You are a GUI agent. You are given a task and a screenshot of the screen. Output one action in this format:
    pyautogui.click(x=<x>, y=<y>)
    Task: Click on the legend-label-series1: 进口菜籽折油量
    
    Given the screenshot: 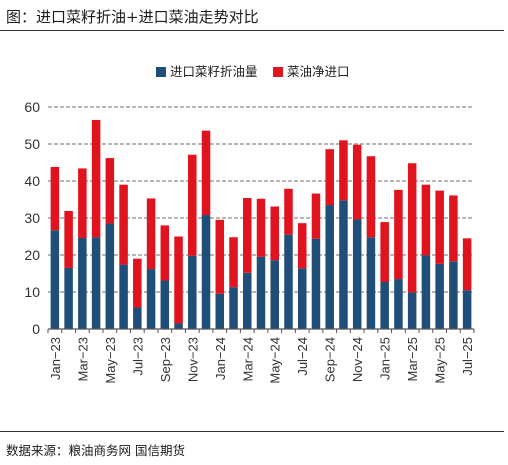 What is the action you would take?
    pyautogui.click(x=214, y=71)
    